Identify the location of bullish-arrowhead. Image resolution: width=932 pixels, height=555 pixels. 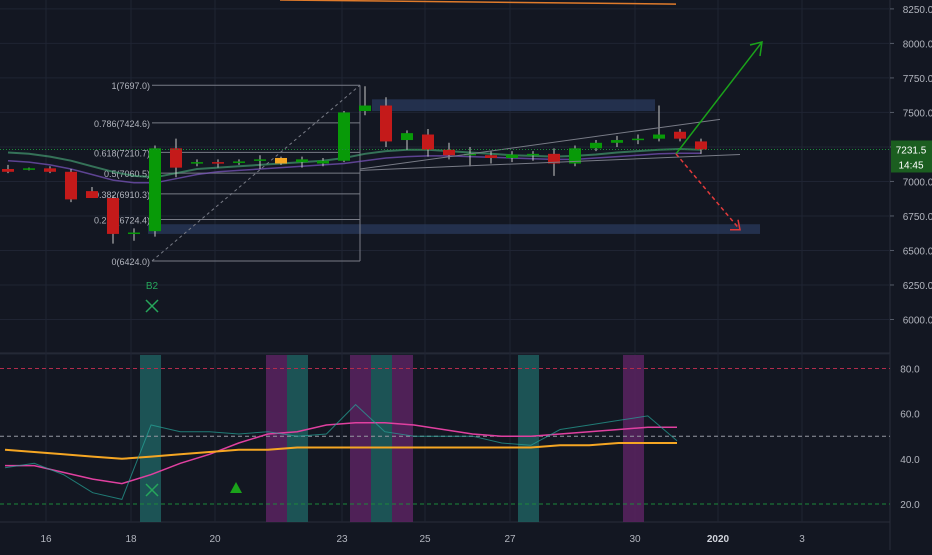
(756, 49).